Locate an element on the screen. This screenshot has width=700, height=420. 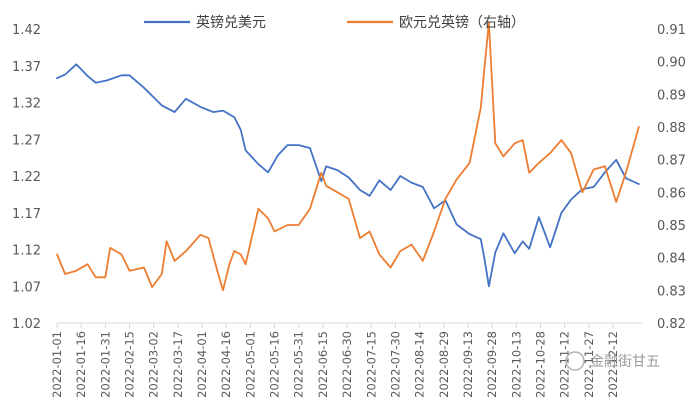
x-tick-label: 2022-03-02 is located at coordinates (154, 364).